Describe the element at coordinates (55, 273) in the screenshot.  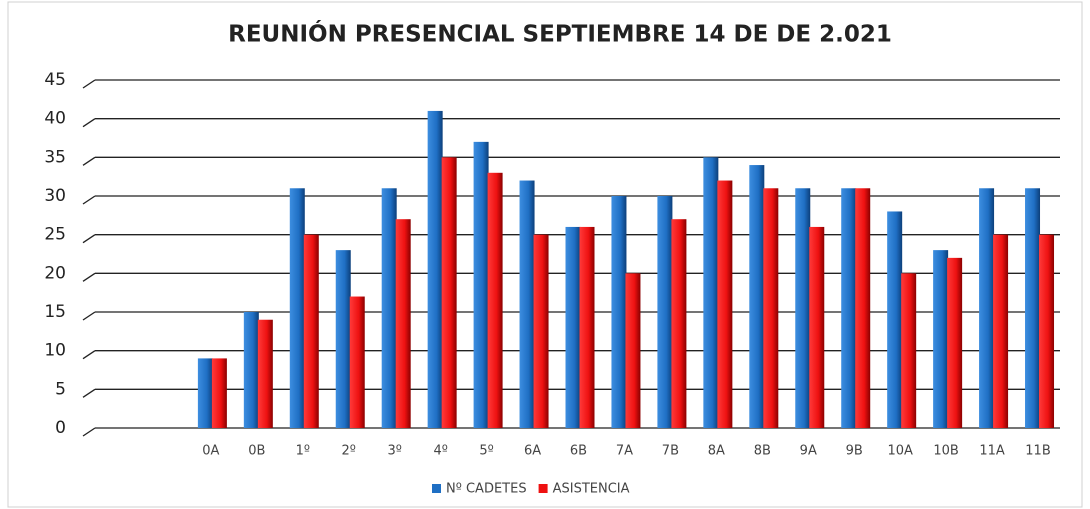
I see `y-tick-label: 20` at that location.